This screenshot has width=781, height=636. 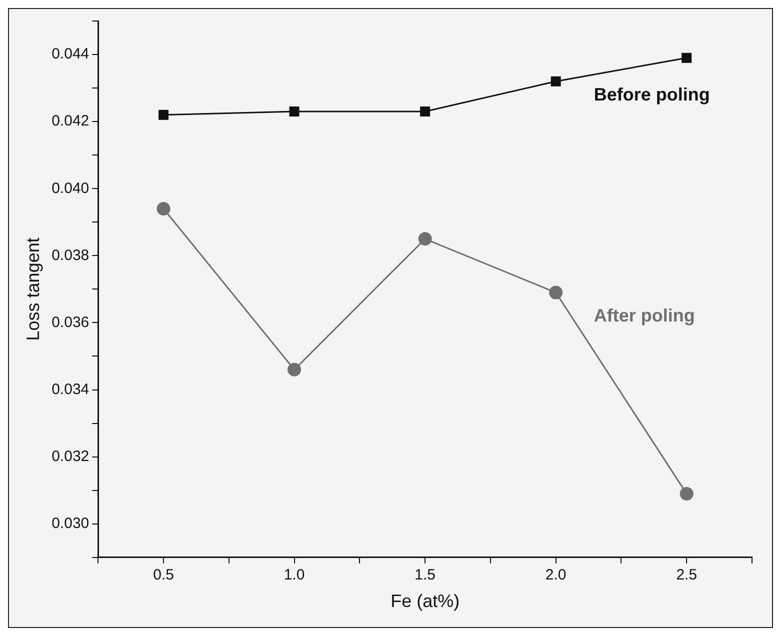 What do you see at coordinates (425, 601) in the screenshot?
I see `x-axis-title: Fe (at%)` at bounding box center [425, 601].